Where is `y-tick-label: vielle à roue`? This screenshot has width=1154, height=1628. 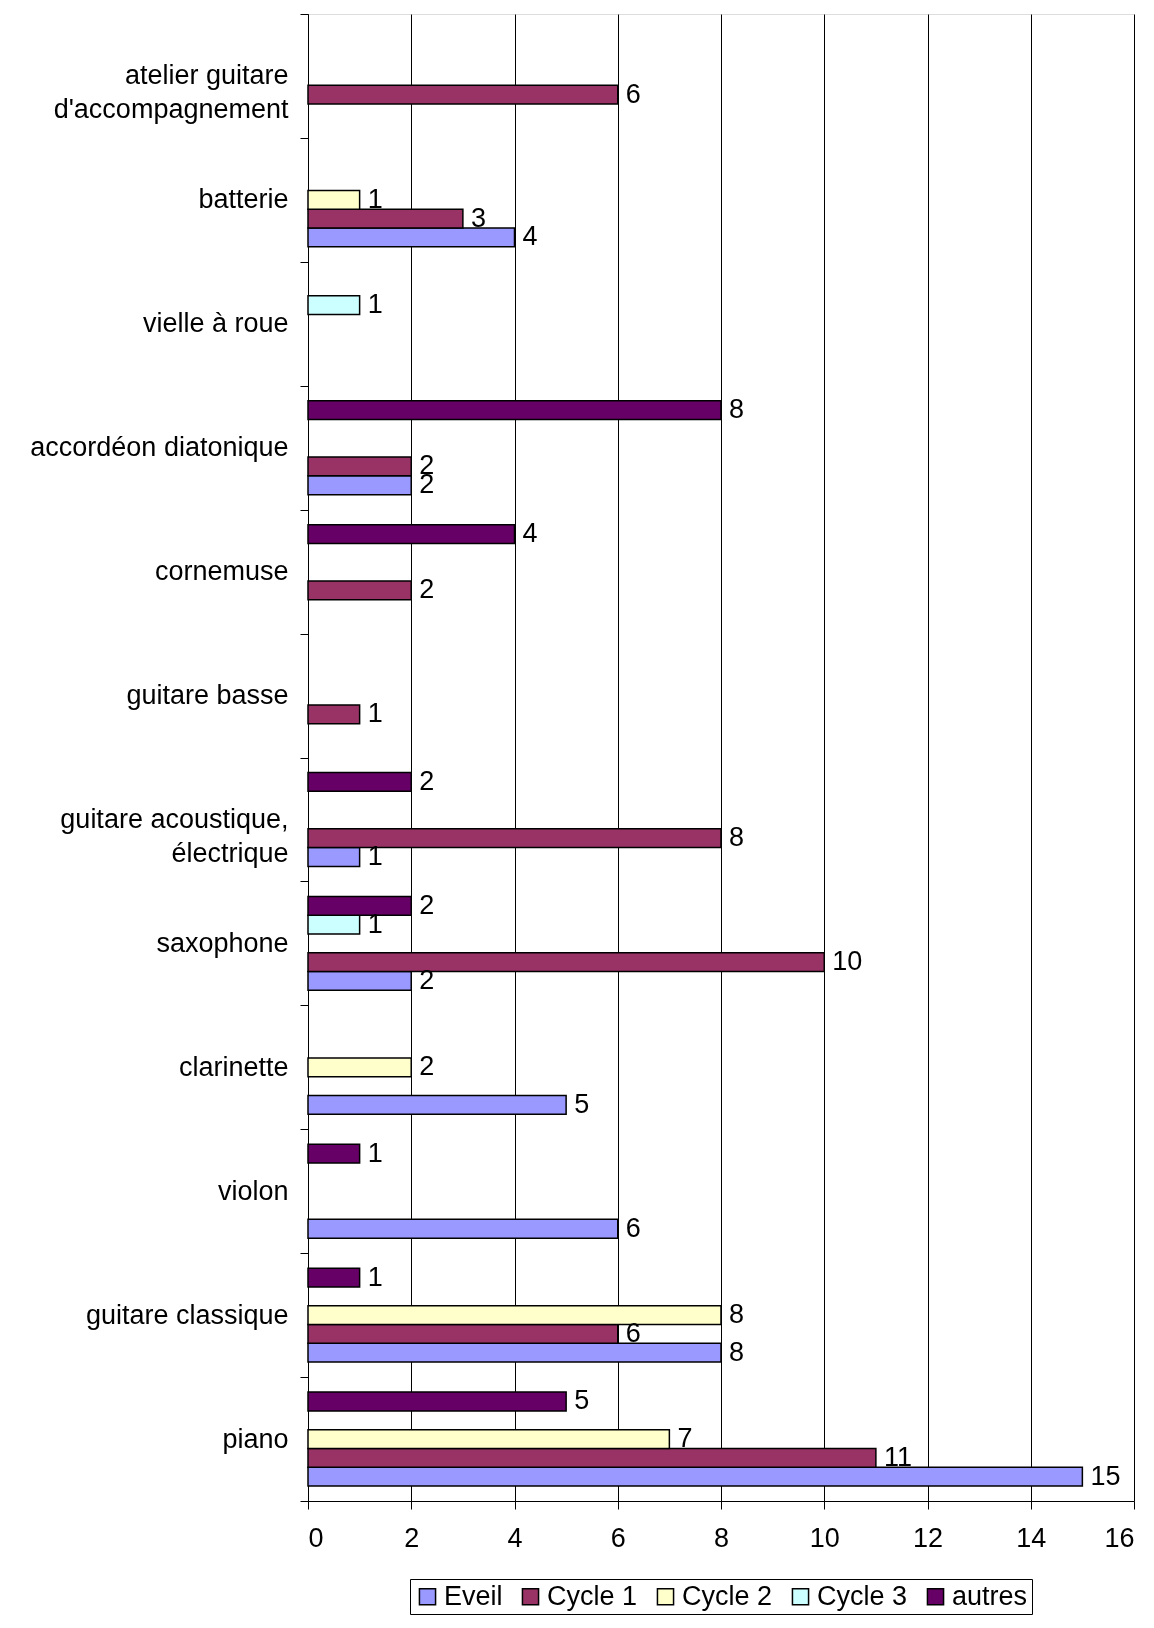 y-tick-label: vielle à roue is located at coordinates (215, 323).